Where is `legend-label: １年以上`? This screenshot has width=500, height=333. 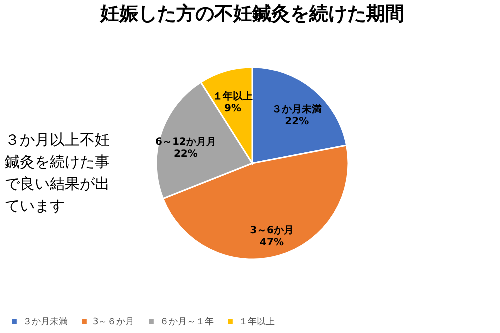
legend-label: １年以上 is located at coordinates (257, 322).